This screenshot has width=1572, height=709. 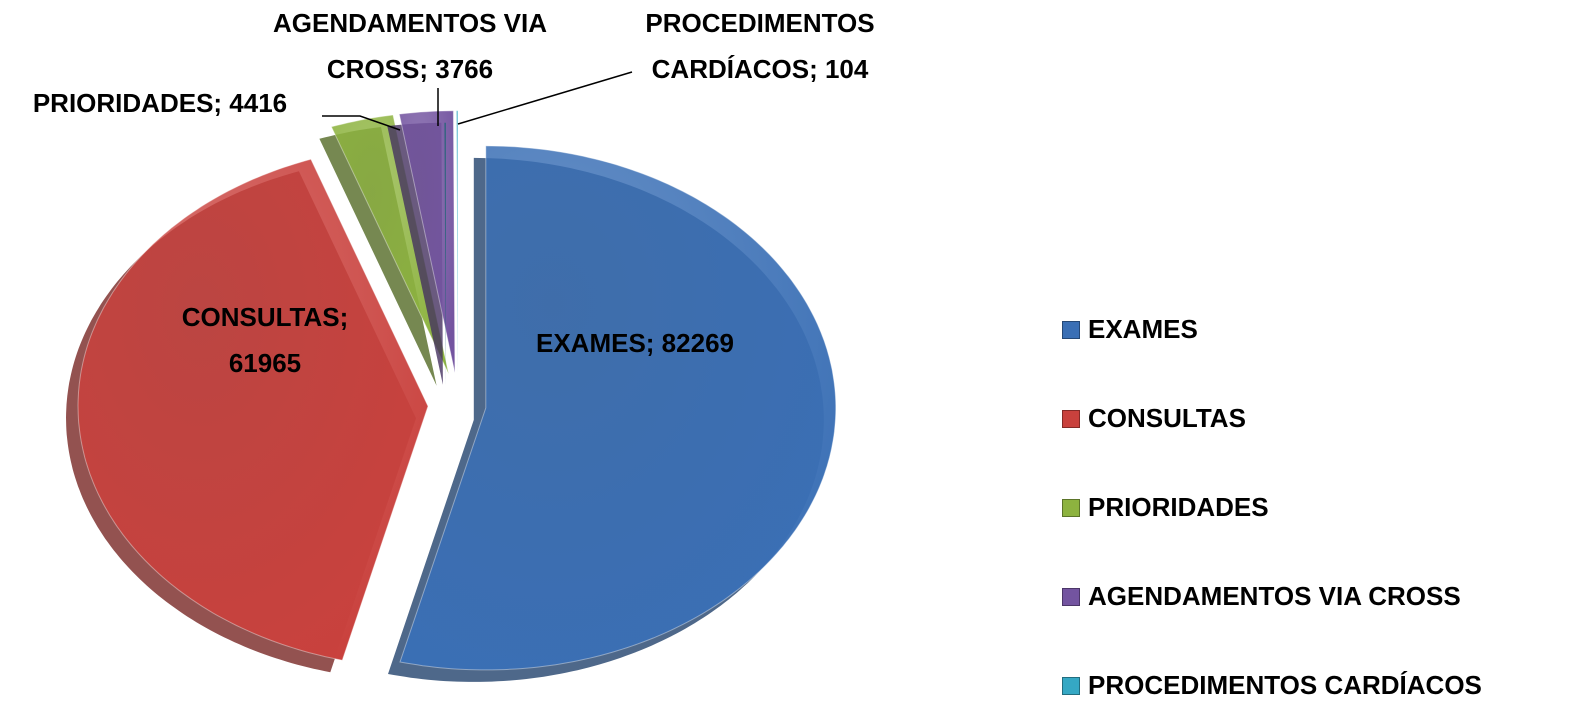 I want to click on legend-entry: PRIORIDADES, so click(x=1165, y=507).